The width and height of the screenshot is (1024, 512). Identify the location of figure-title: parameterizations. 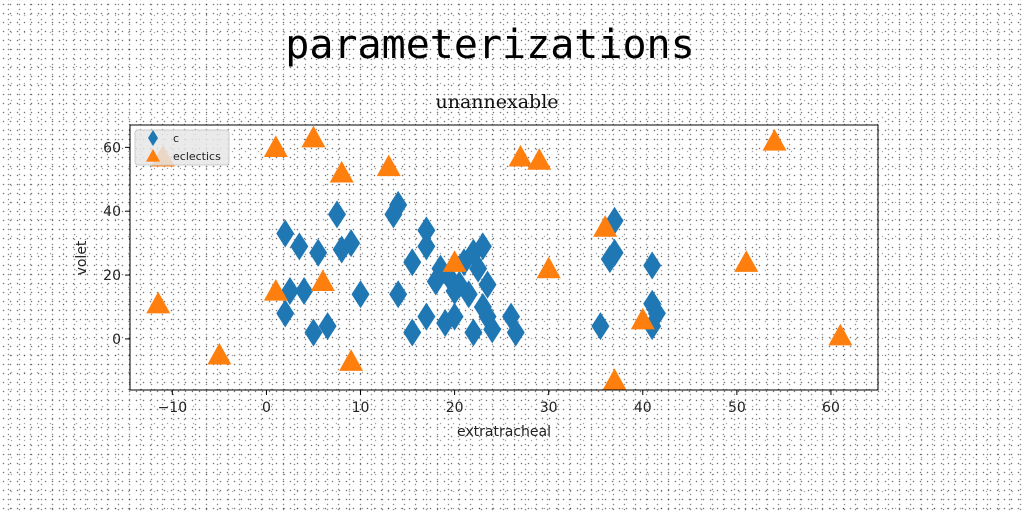
(490, 45).